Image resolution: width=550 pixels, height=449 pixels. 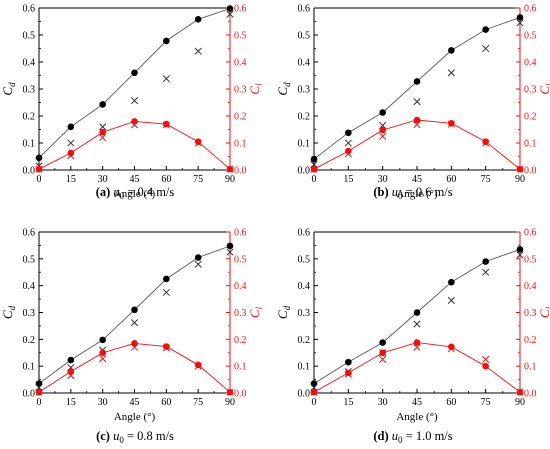 I want to click on panel-caption: (b) u0 = 0.6 m/s, so click(x=412, y=193).